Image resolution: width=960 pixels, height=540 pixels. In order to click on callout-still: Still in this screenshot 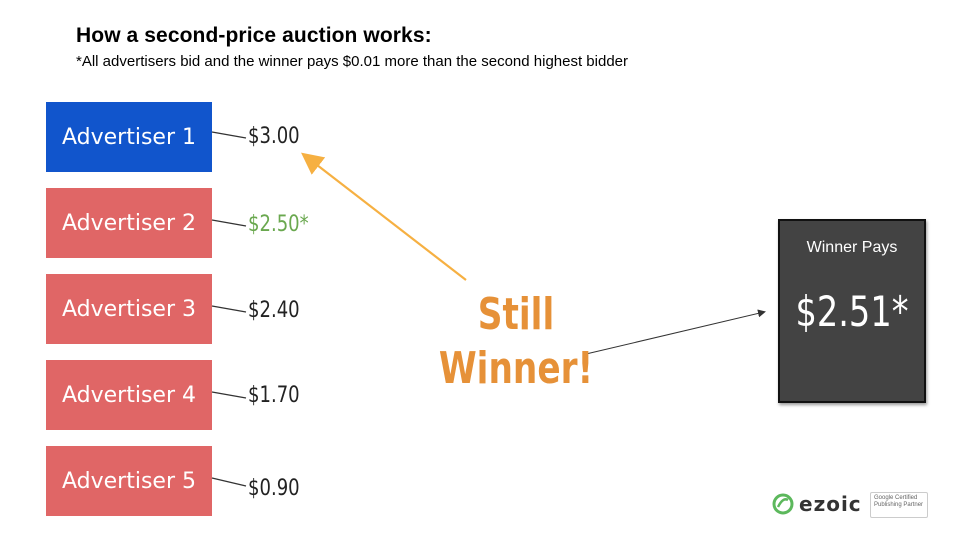, I will do `click(516, 314)`.